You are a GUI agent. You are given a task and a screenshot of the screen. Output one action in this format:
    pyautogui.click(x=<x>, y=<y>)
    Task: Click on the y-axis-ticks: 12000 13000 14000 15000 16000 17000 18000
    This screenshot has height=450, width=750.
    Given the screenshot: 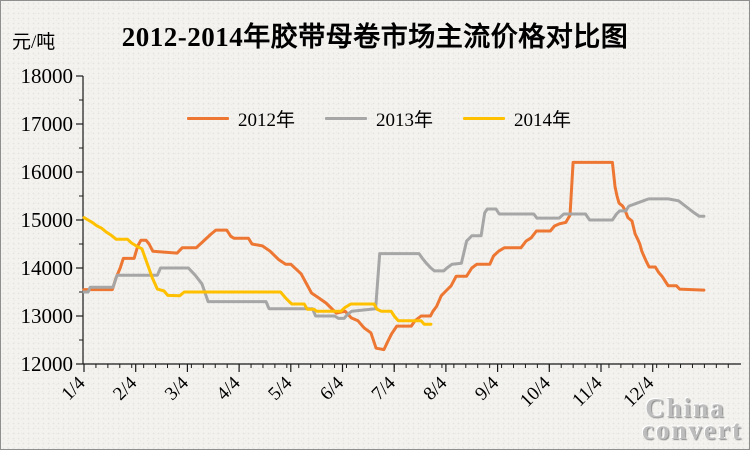 What is the action you would take?
    pyautogui.click(x=52, y=220)
    